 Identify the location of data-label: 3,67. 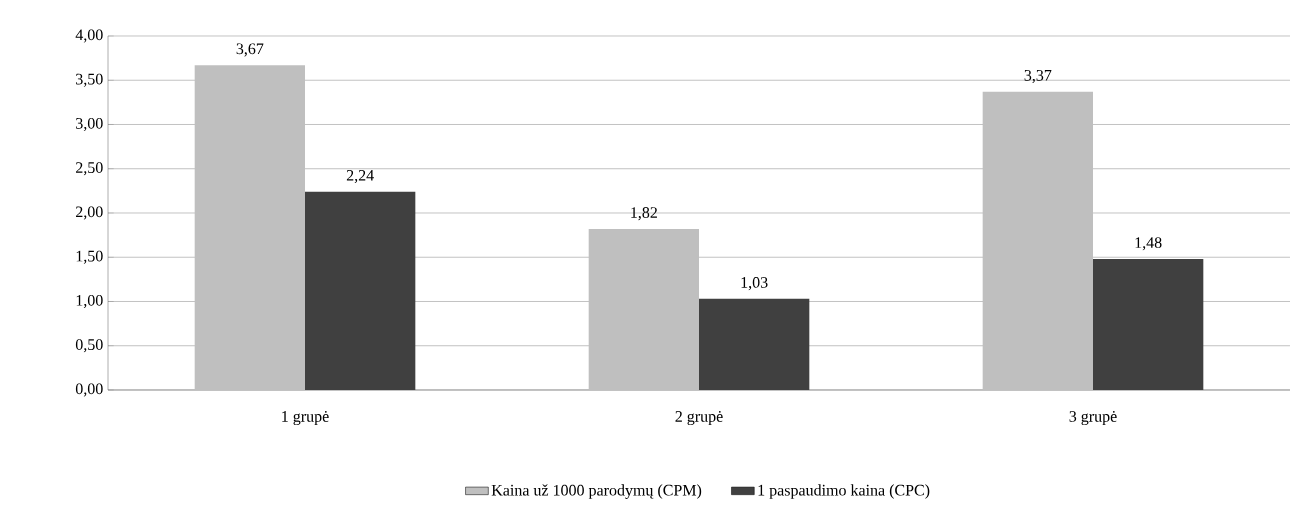
(250, 50).